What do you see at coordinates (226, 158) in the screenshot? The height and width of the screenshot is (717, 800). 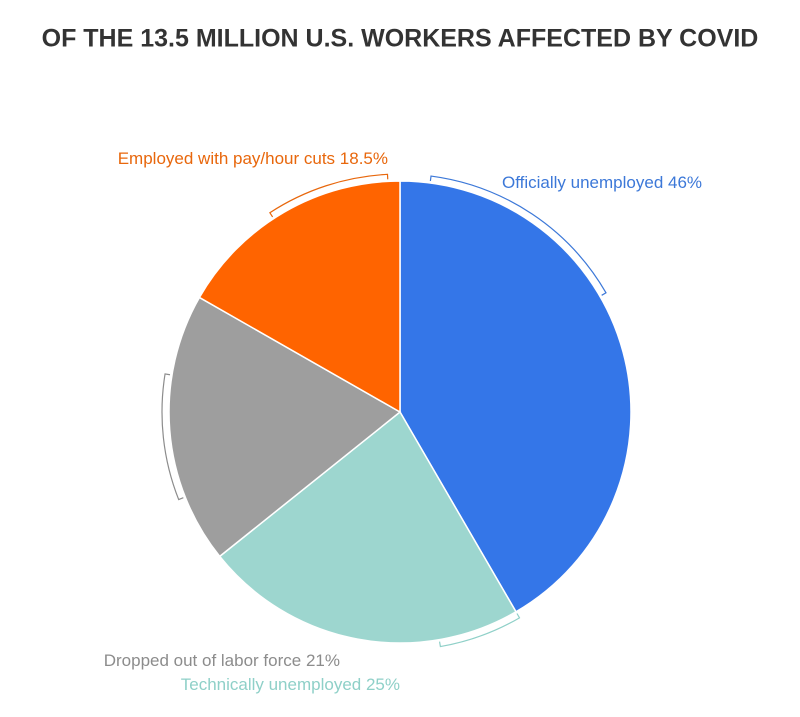 I see `slice-category: Employed with pay/hour cuts` at bounding box center [226, 158].